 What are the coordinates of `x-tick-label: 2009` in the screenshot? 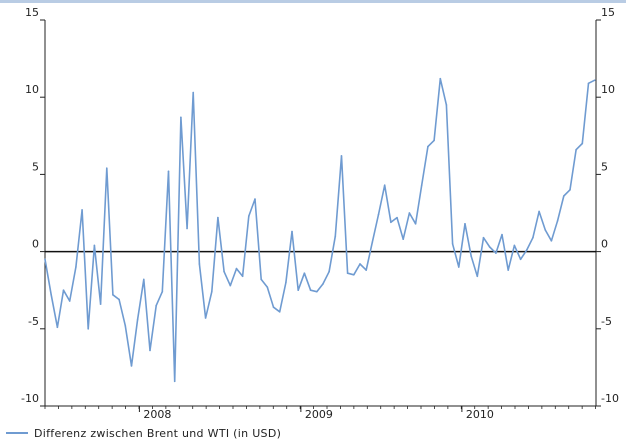 It's located at (319, 414).